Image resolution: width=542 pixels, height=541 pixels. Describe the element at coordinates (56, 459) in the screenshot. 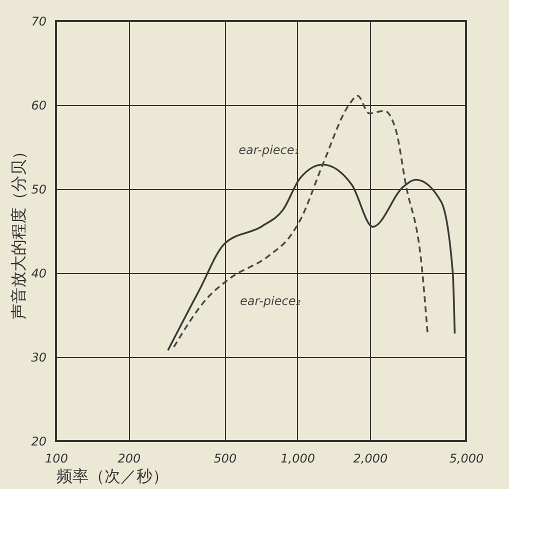

I see `x-tick-label: 100` at that location.